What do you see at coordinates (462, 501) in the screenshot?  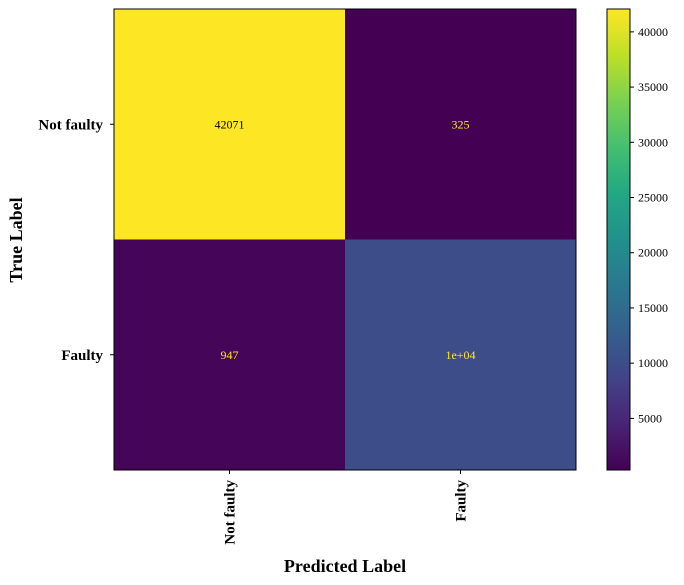 I see `x-tick-label: Faulty` at bounding box center [462, 501].